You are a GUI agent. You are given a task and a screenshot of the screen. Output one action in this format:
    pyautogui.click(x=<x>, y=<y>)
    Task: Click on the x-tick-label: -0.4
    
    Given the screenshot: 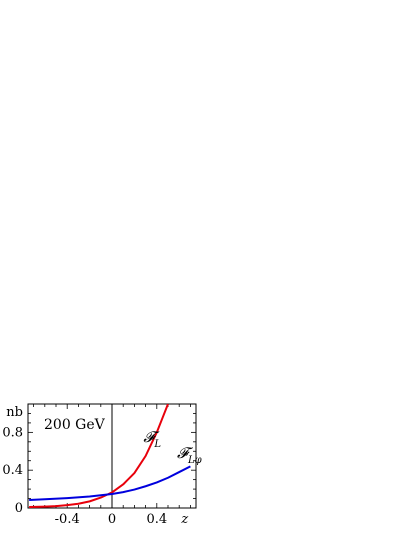 What is the action you would take?
    pyautogui.click(x=67, y=519)
    